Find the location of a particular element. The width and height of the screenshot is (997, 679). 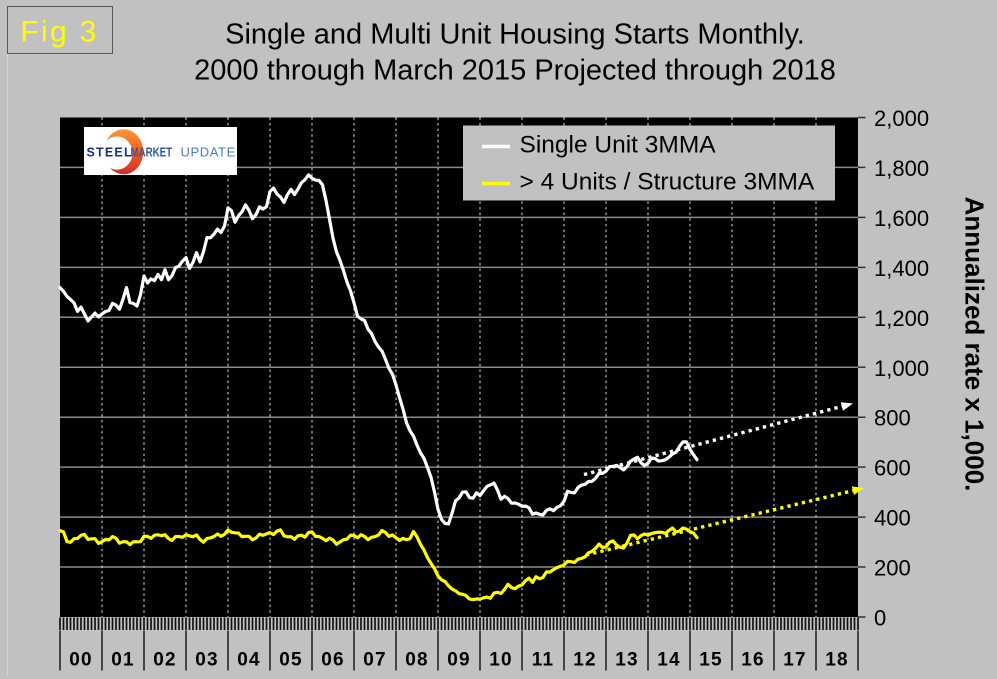

svg-text: 1,200 is located at coordinates (901, 318).